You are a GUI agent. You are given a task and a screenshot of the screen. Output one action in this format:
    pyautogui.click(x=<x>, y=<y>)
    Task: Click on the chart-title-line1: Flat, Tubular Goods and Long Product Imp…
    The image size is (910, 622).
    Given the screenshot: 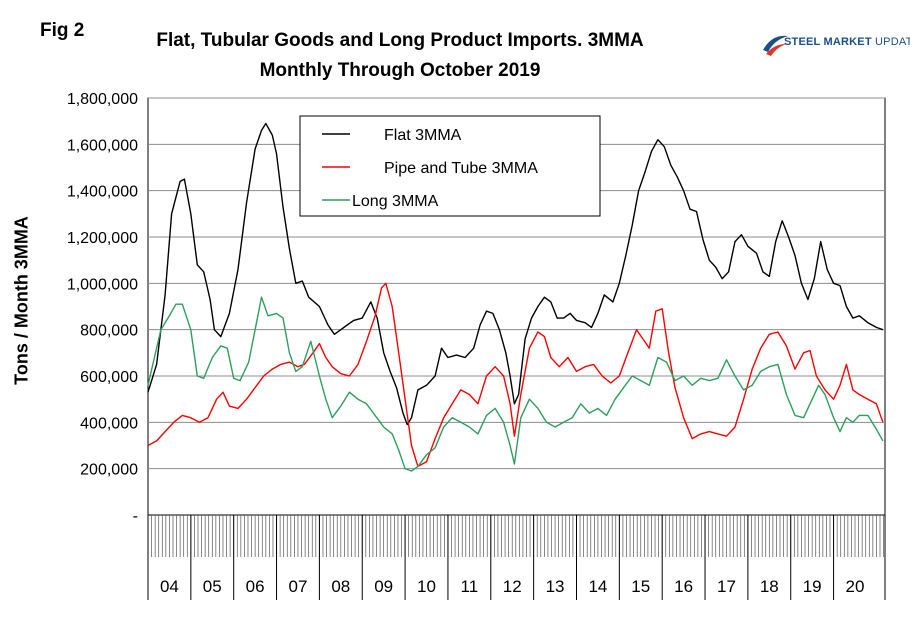 What is the action you would take?
    pyautogui.click(x=400, y=40)
    